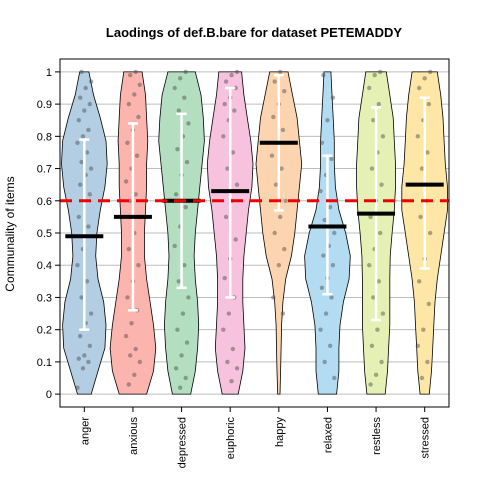 The image size is (480, 480). I want to click on y-tick-label: 1, so click(49, 73).